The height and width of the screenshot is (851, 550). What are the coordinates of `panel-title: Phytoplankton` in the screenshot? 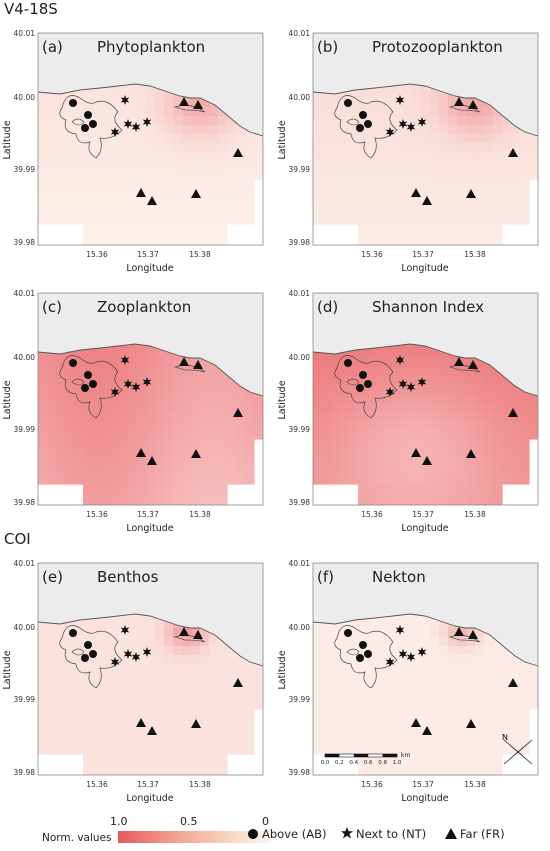 It's located at (151, 47).